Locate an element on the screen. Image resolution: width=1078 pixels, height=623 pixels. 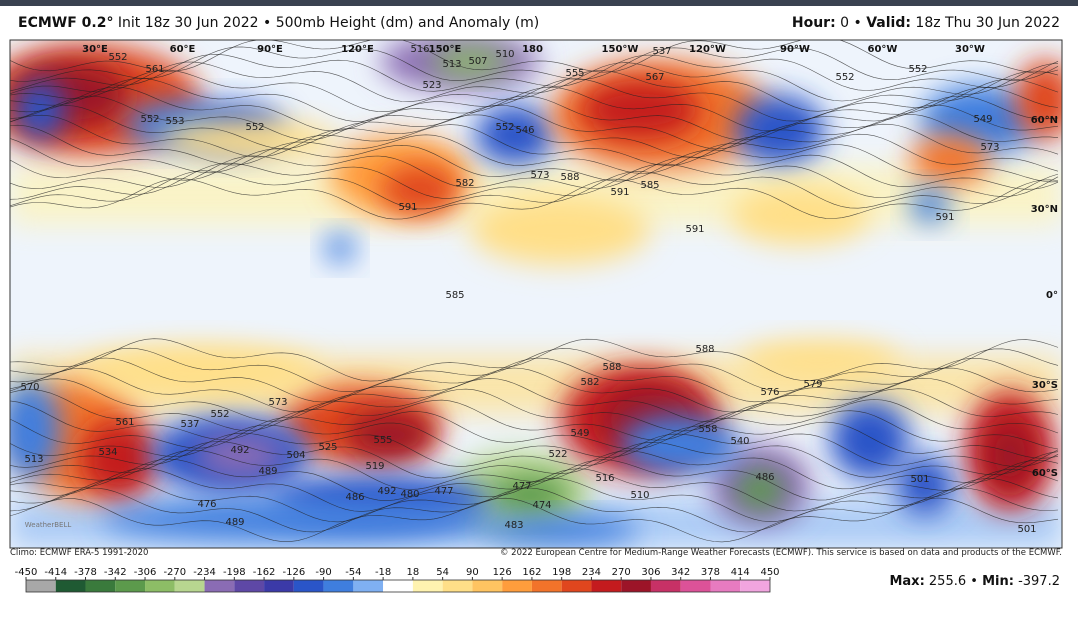
colorbar-tick-label: 198 is located at coordinates (561, 572).